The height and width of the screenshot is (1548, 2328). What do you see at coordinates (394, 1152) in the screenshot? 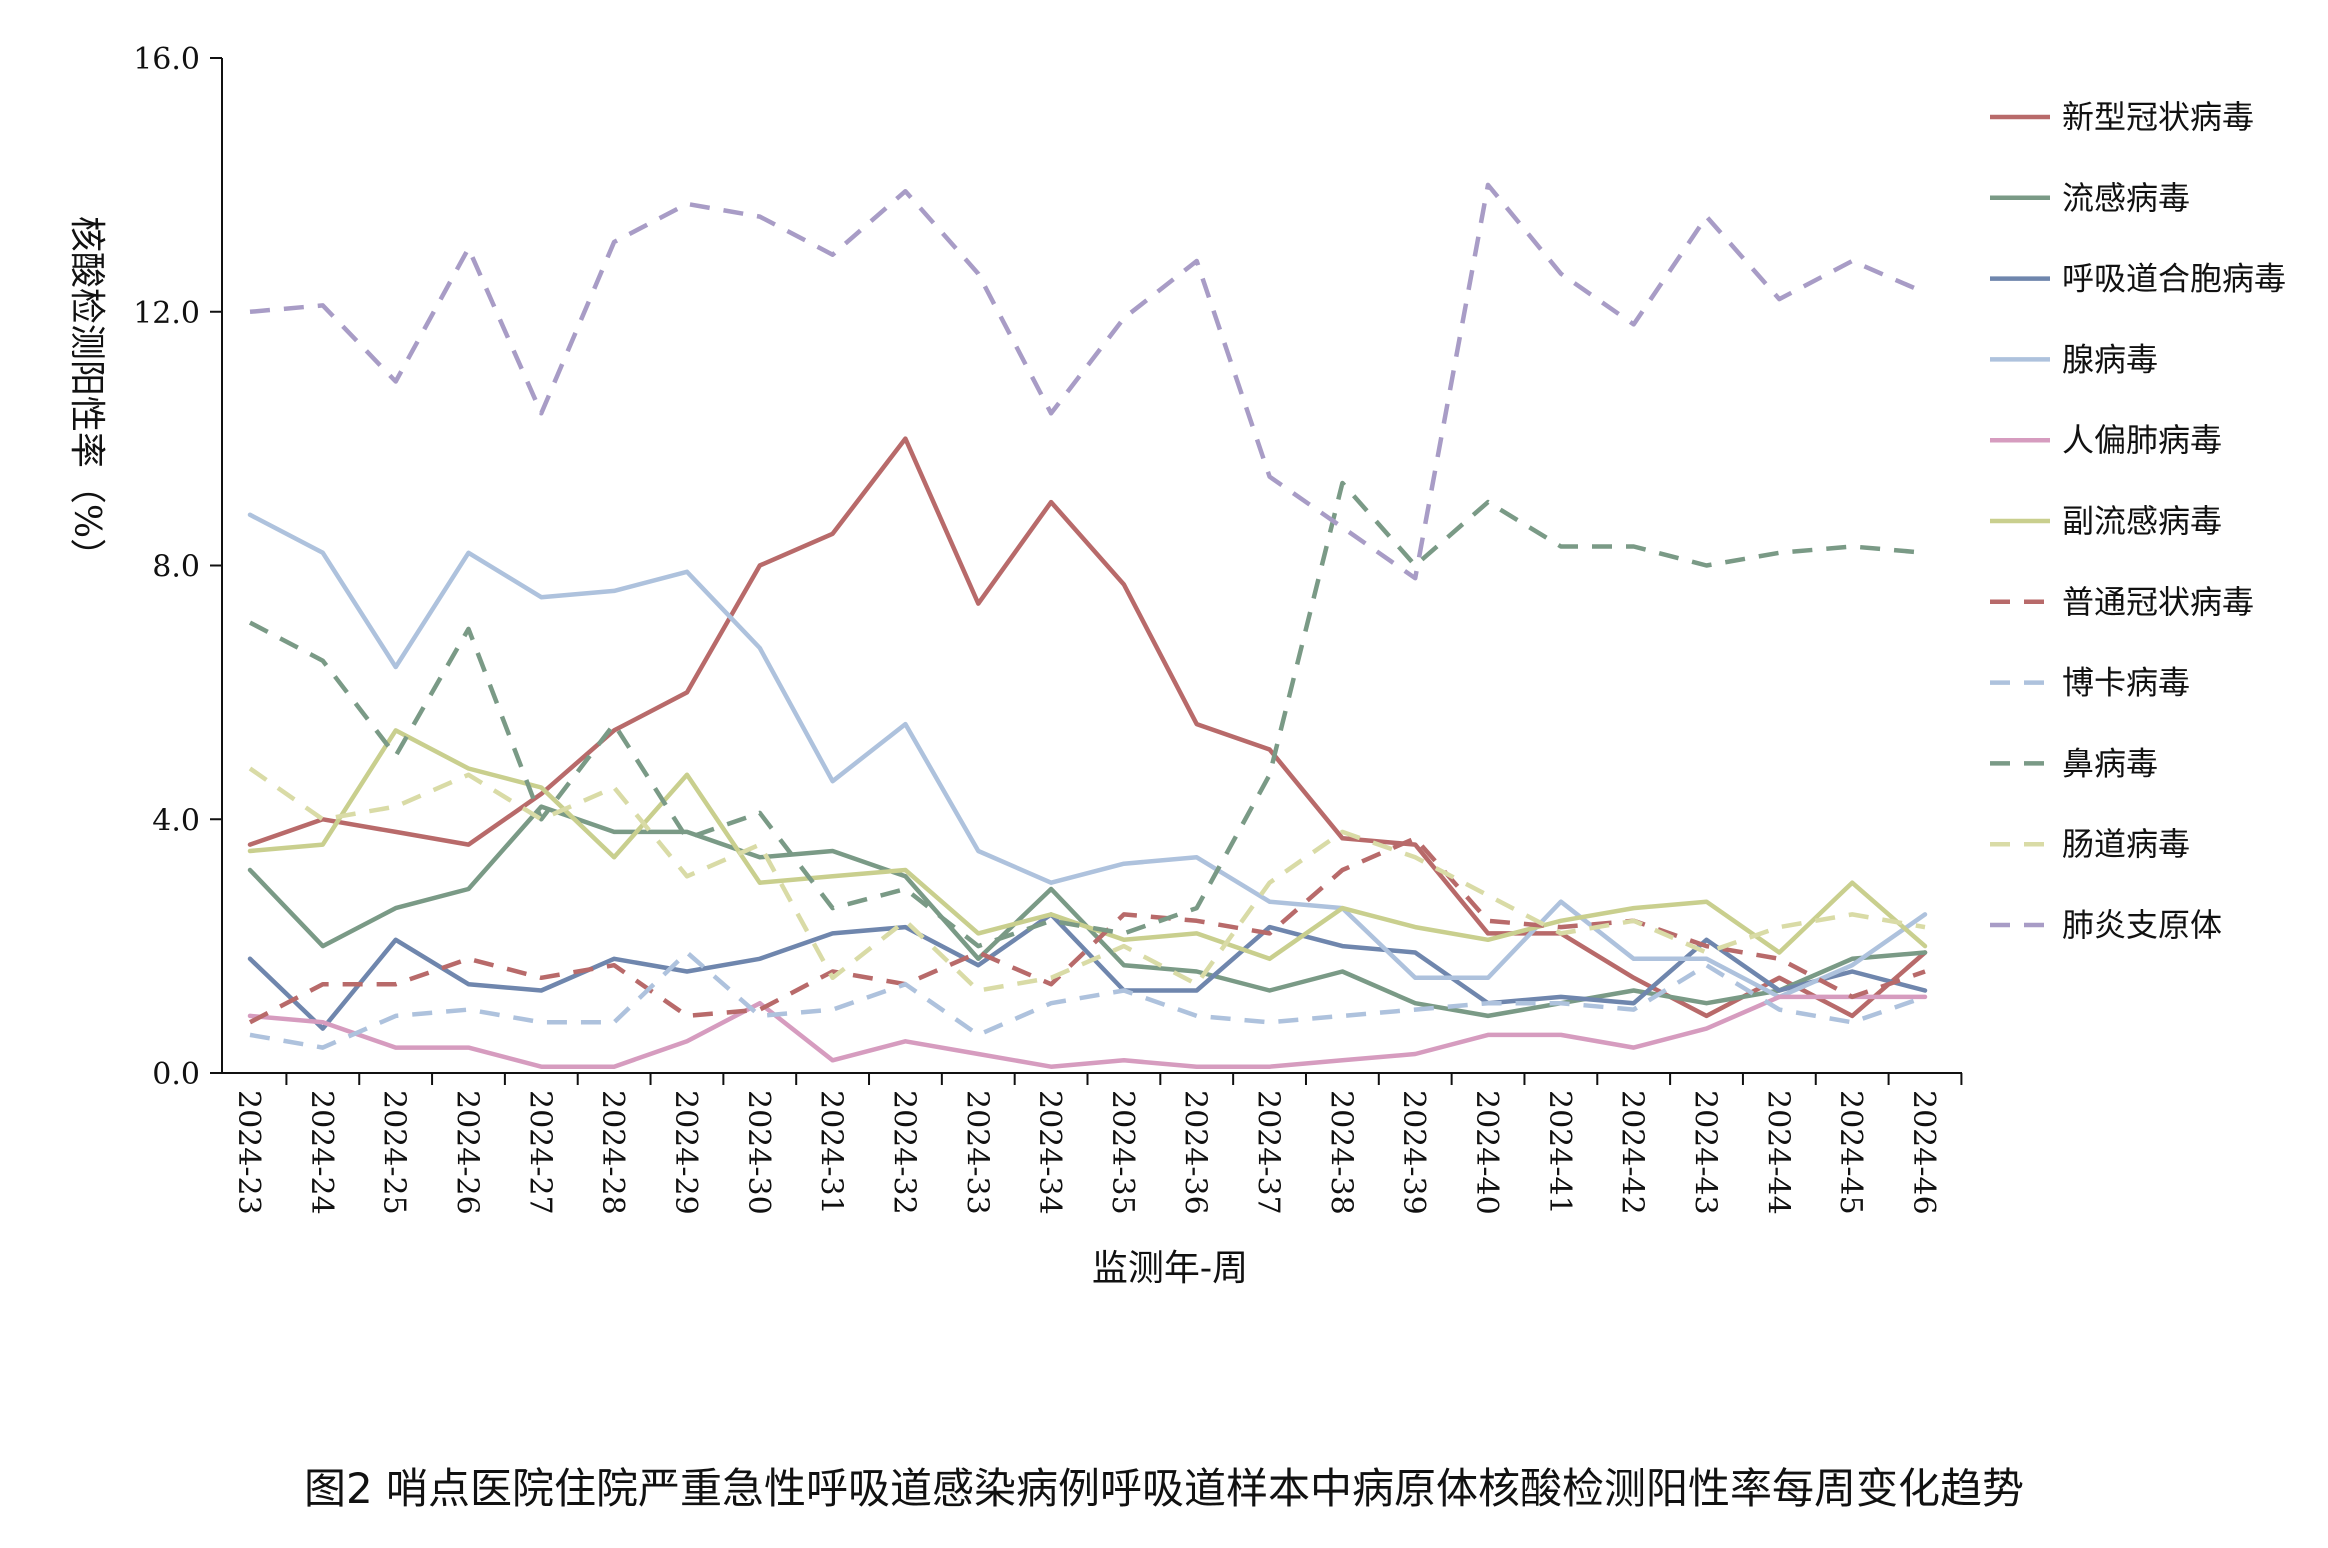
I see `x-tick-label: 2024-25` at bounding box center [394, 1152].